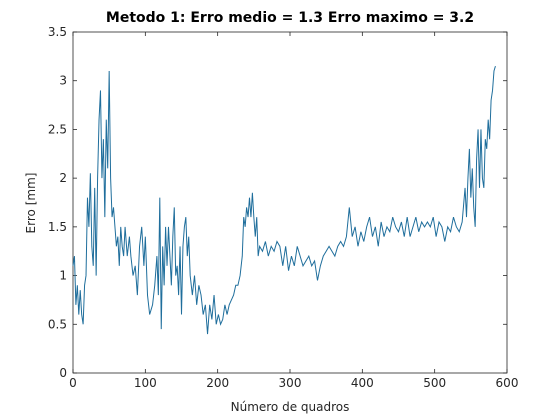 This screenshot has width=560, height=420. What do you see at coordinates (362, 383) in the screenshot?
I see `x-tick-label: 400` at bounding box center [362, 383].